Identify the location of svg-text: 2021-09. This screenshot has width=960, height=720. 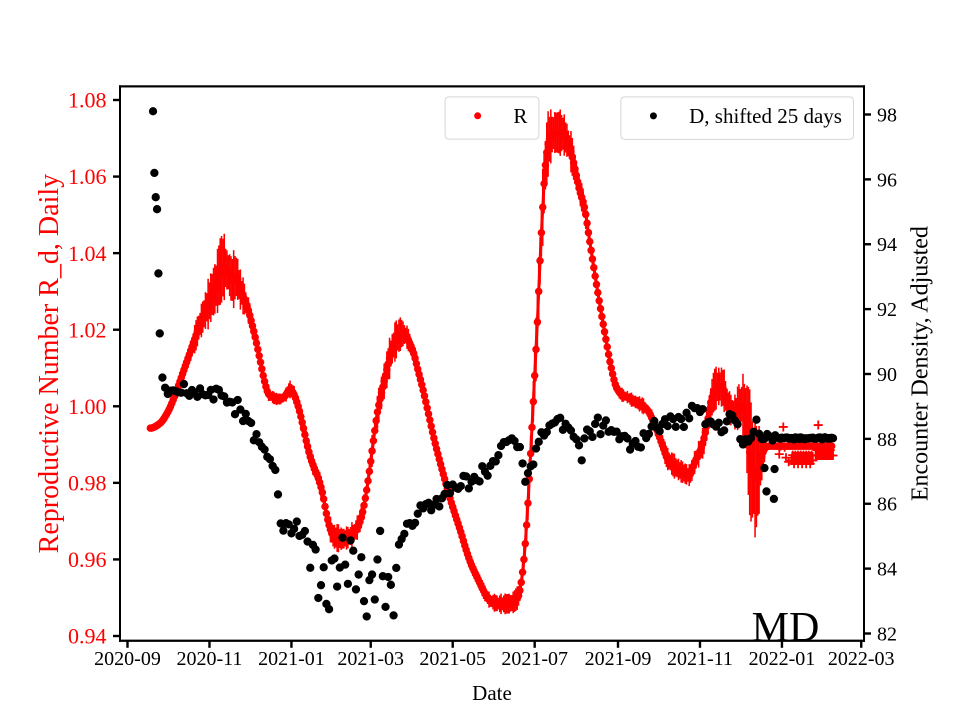
(618, 659).